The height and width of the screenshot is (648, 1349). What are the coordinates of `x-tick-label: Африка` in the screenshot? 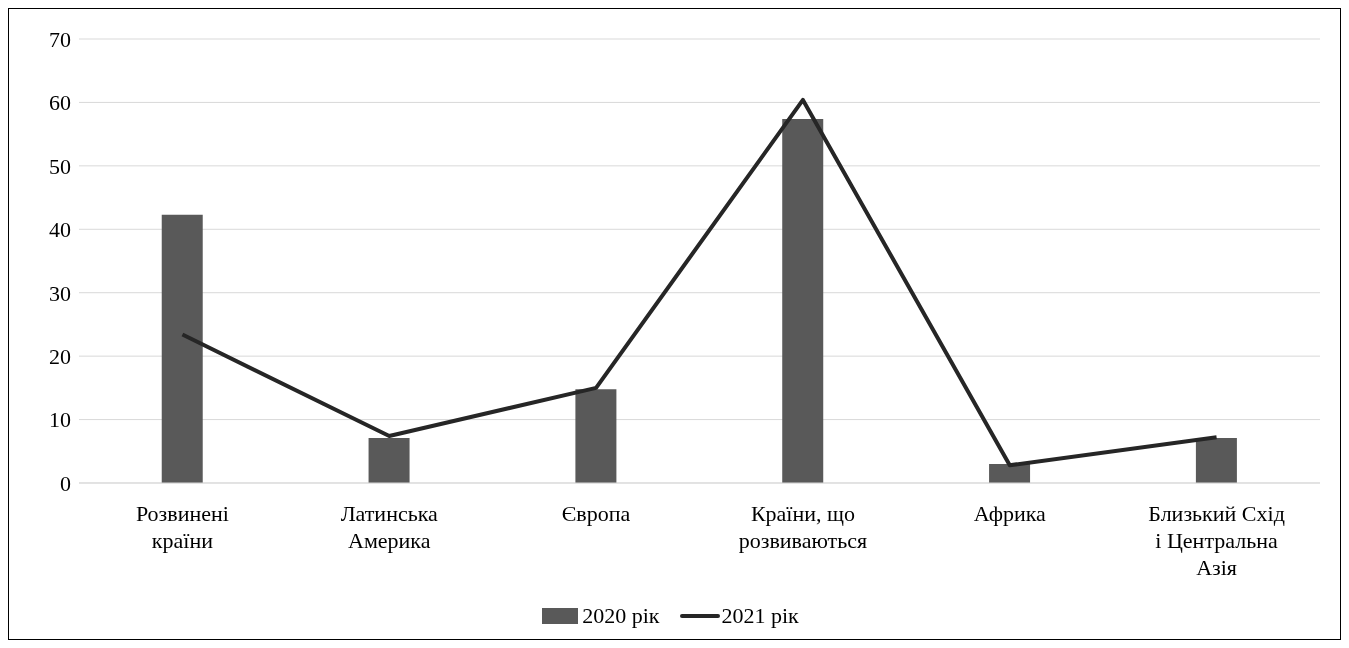 It's located at (1010, 513).